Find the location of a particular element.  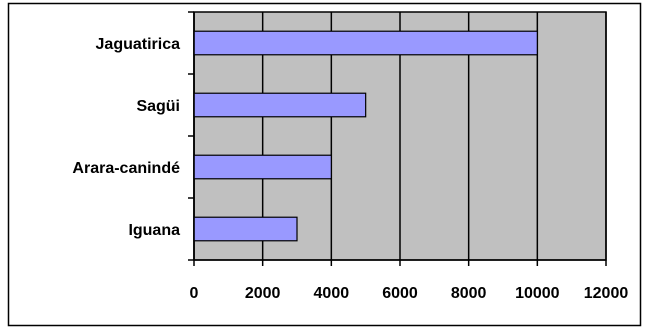

x-tick-label-10000: 10000 is located at coordinates (537, 293).